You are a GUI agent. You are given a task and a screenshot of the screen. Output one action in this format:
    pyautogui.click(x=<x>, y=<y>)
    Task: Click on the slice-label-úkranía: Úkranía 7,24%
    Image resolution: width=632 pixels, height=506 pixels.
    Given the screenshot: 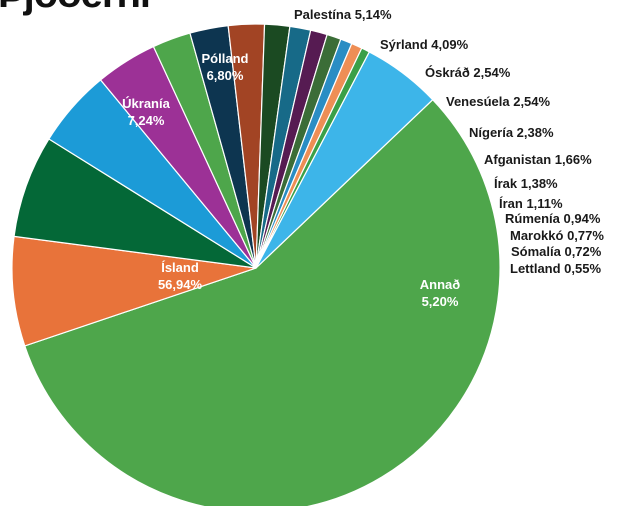 What is the action you would take?
    pyautogui.click(x=146, y=112)
    